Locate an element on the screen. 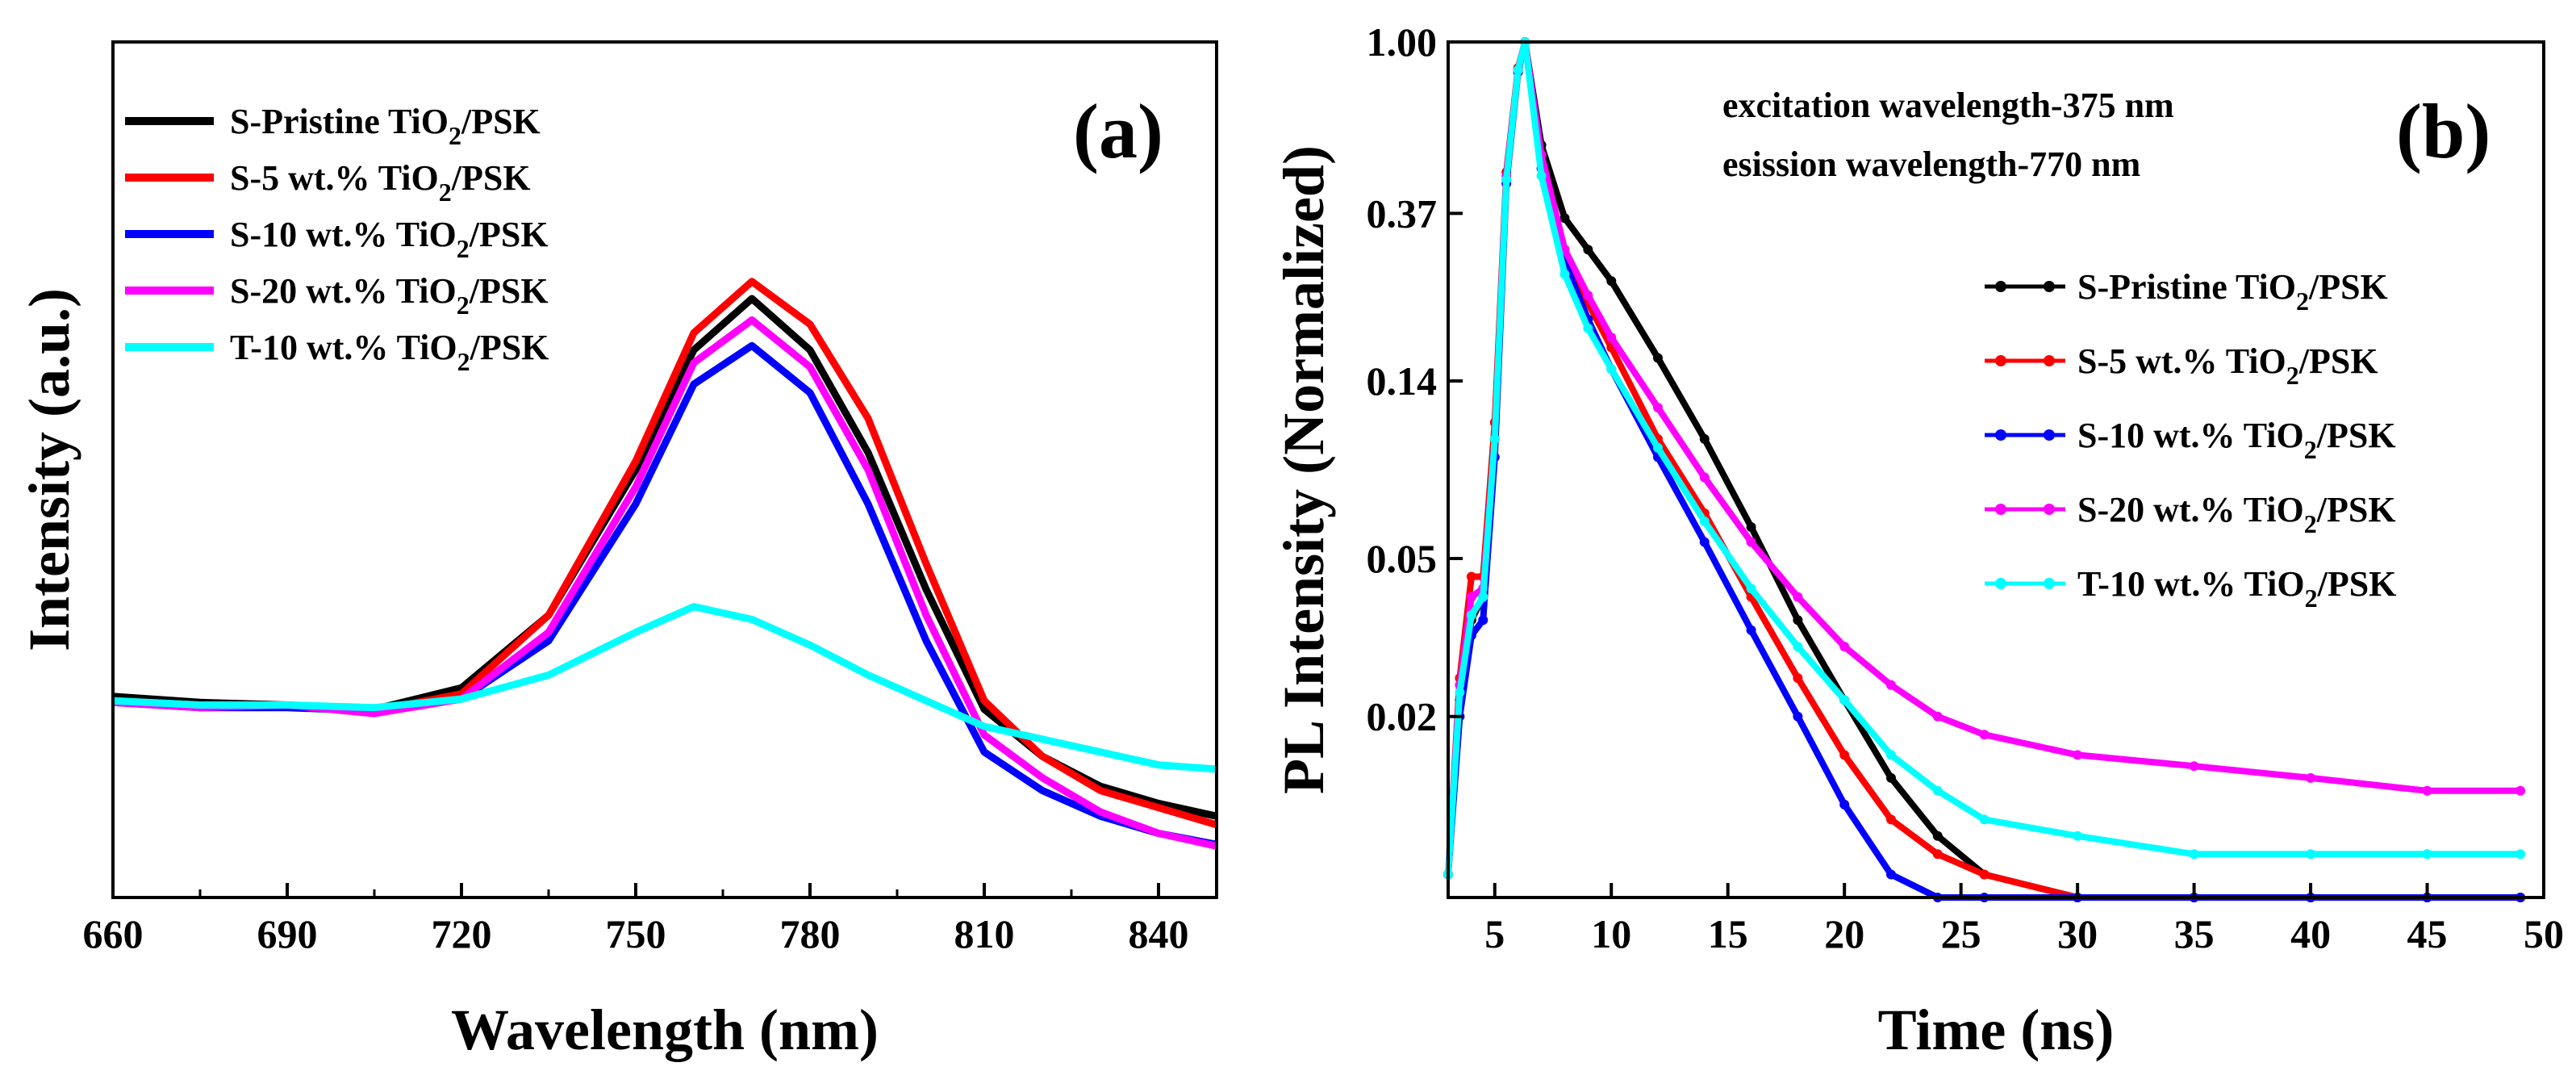  panel-a-legend-label-0: S-Pristine TiO2/PSK is located at coordinates (385, 126).